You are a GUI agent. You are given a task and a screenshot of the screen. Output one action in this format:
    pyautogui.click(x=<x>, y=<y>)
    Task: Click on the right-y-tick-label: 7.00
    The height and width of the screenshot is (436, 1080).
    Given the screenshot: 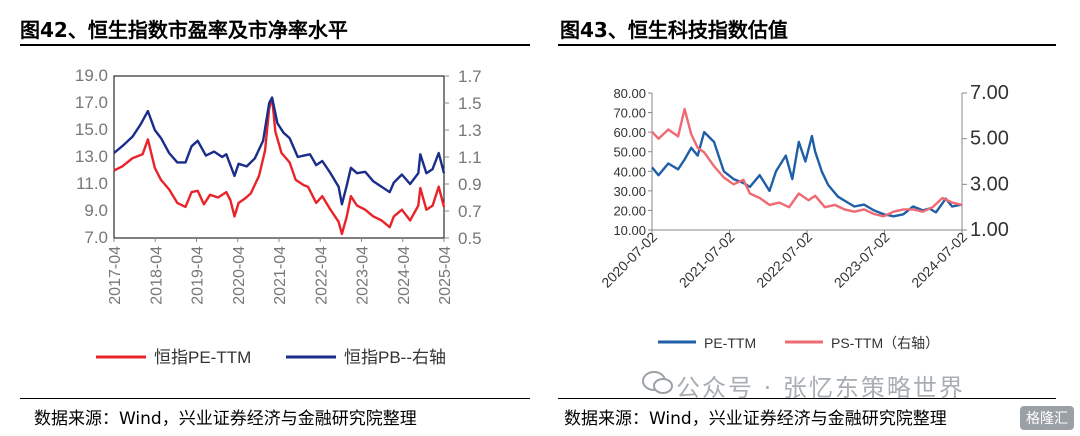 What is the action you would take?
    pyautogui.click(x=989, y=93)
    